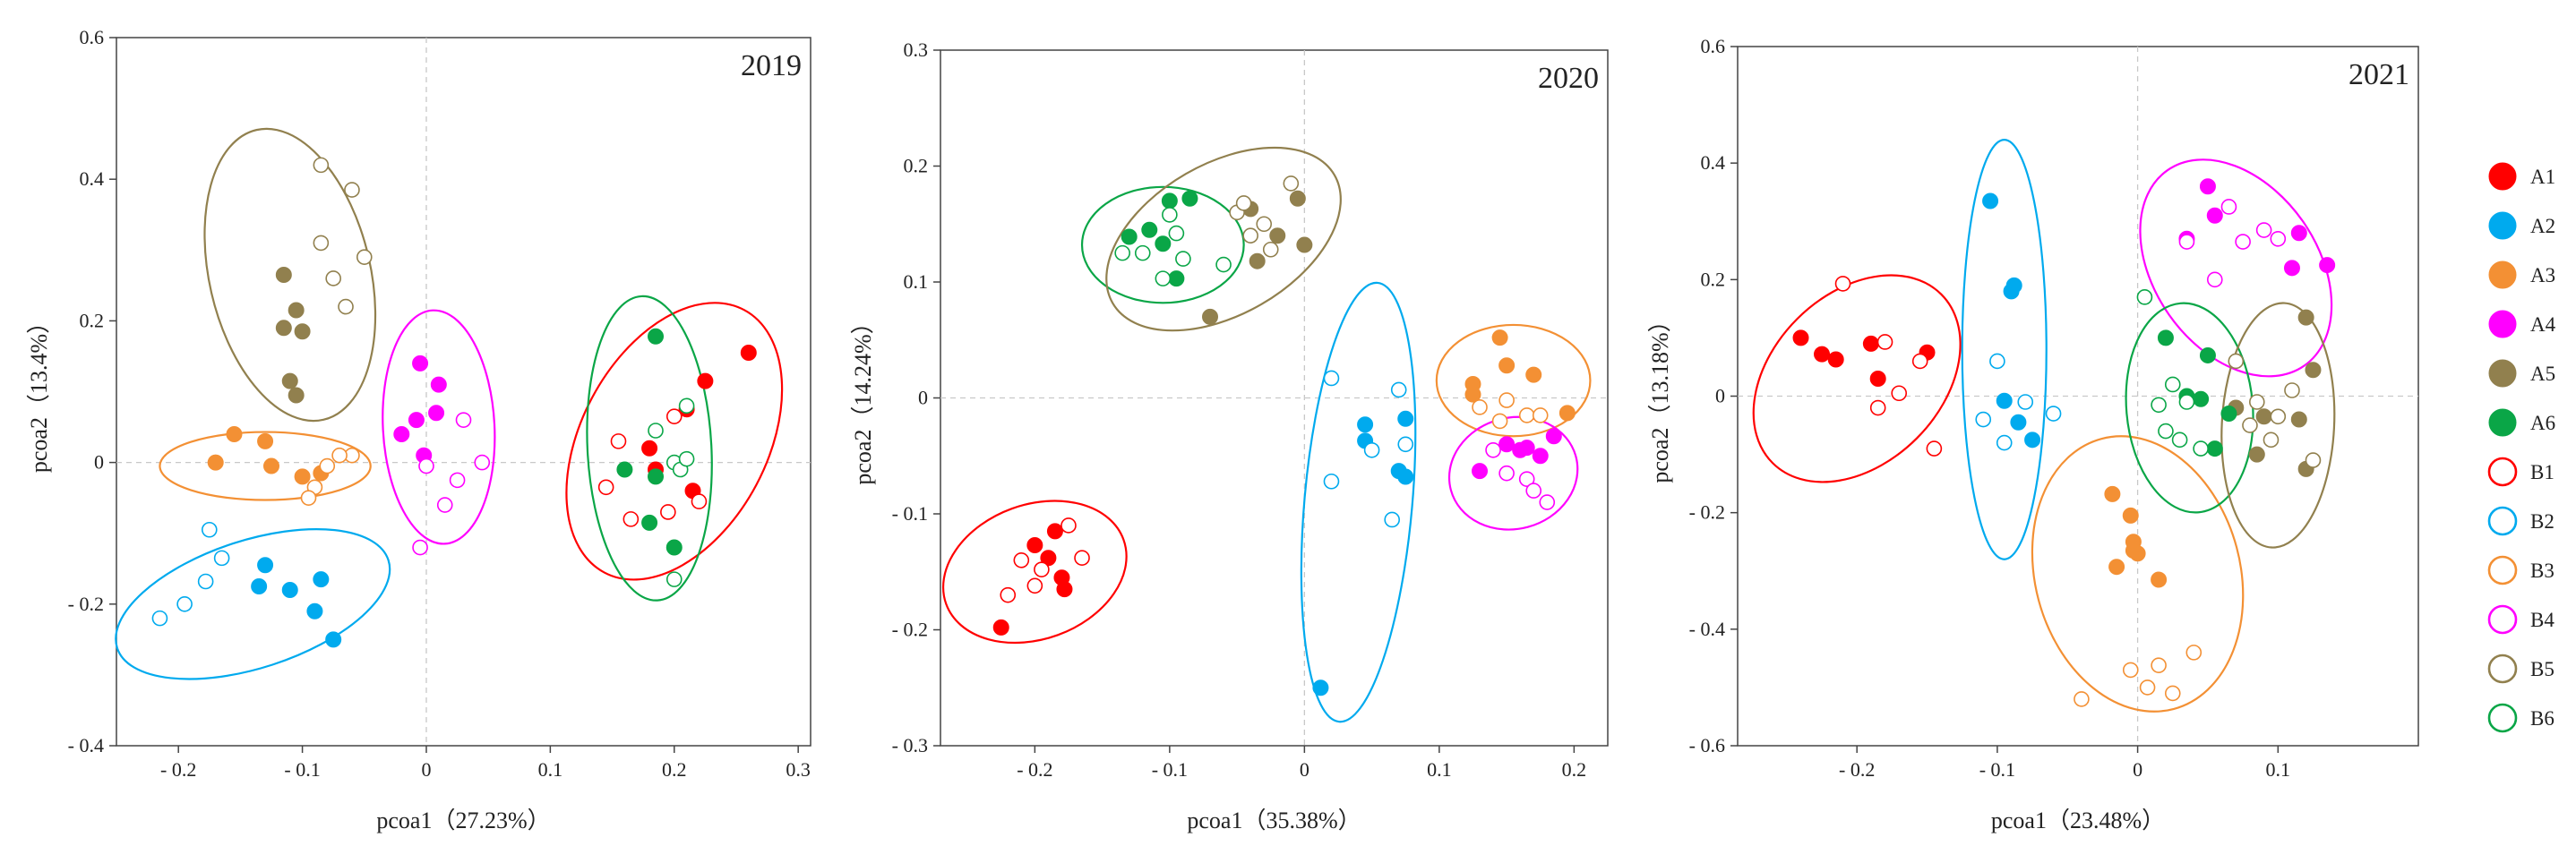  What do you see at coordinates (463, 820) in the screenshot?
I see `x-axis-label: pcoa1（27.23%）` at bounding box center [463, 820].